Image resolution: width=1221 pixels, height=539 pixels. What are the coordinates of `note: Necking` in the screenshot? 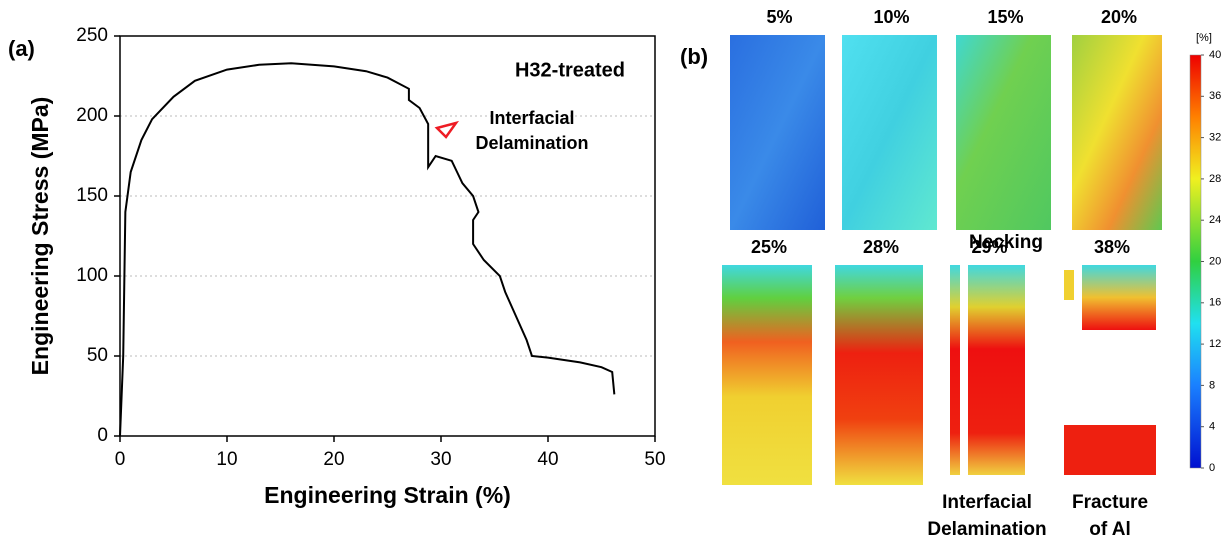 It's located at (1006, 242).